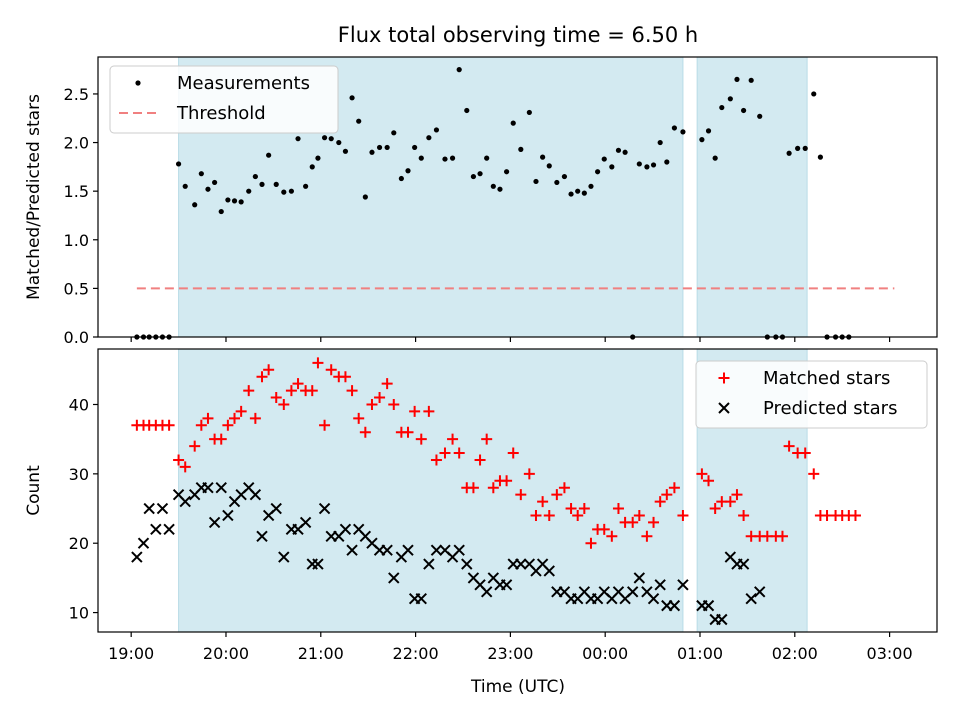 The width and height of the screenshot is (960, 724). I want to click on x-tick-label: 22:00, so click(416, 653).